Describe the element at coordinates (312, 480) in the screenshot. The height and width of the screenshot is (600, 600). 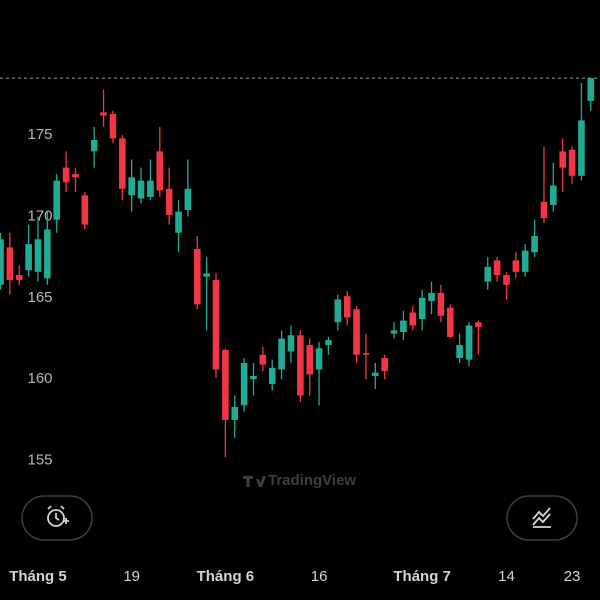
I see `watermark-text: TradingView` at that location.